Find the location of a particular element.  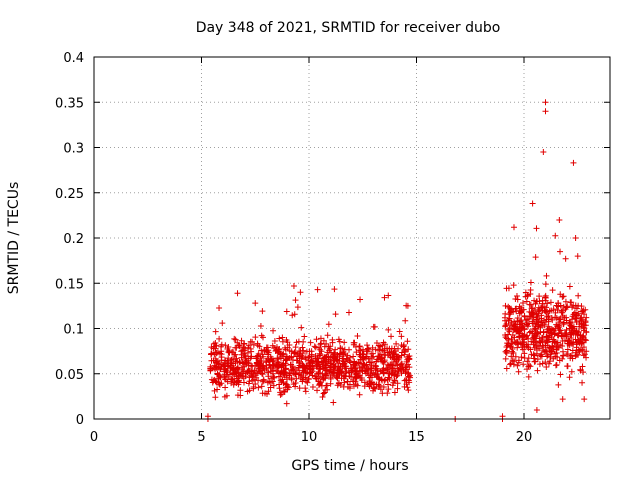

x-tick-label: 5 is located at coordinates (201, 437).